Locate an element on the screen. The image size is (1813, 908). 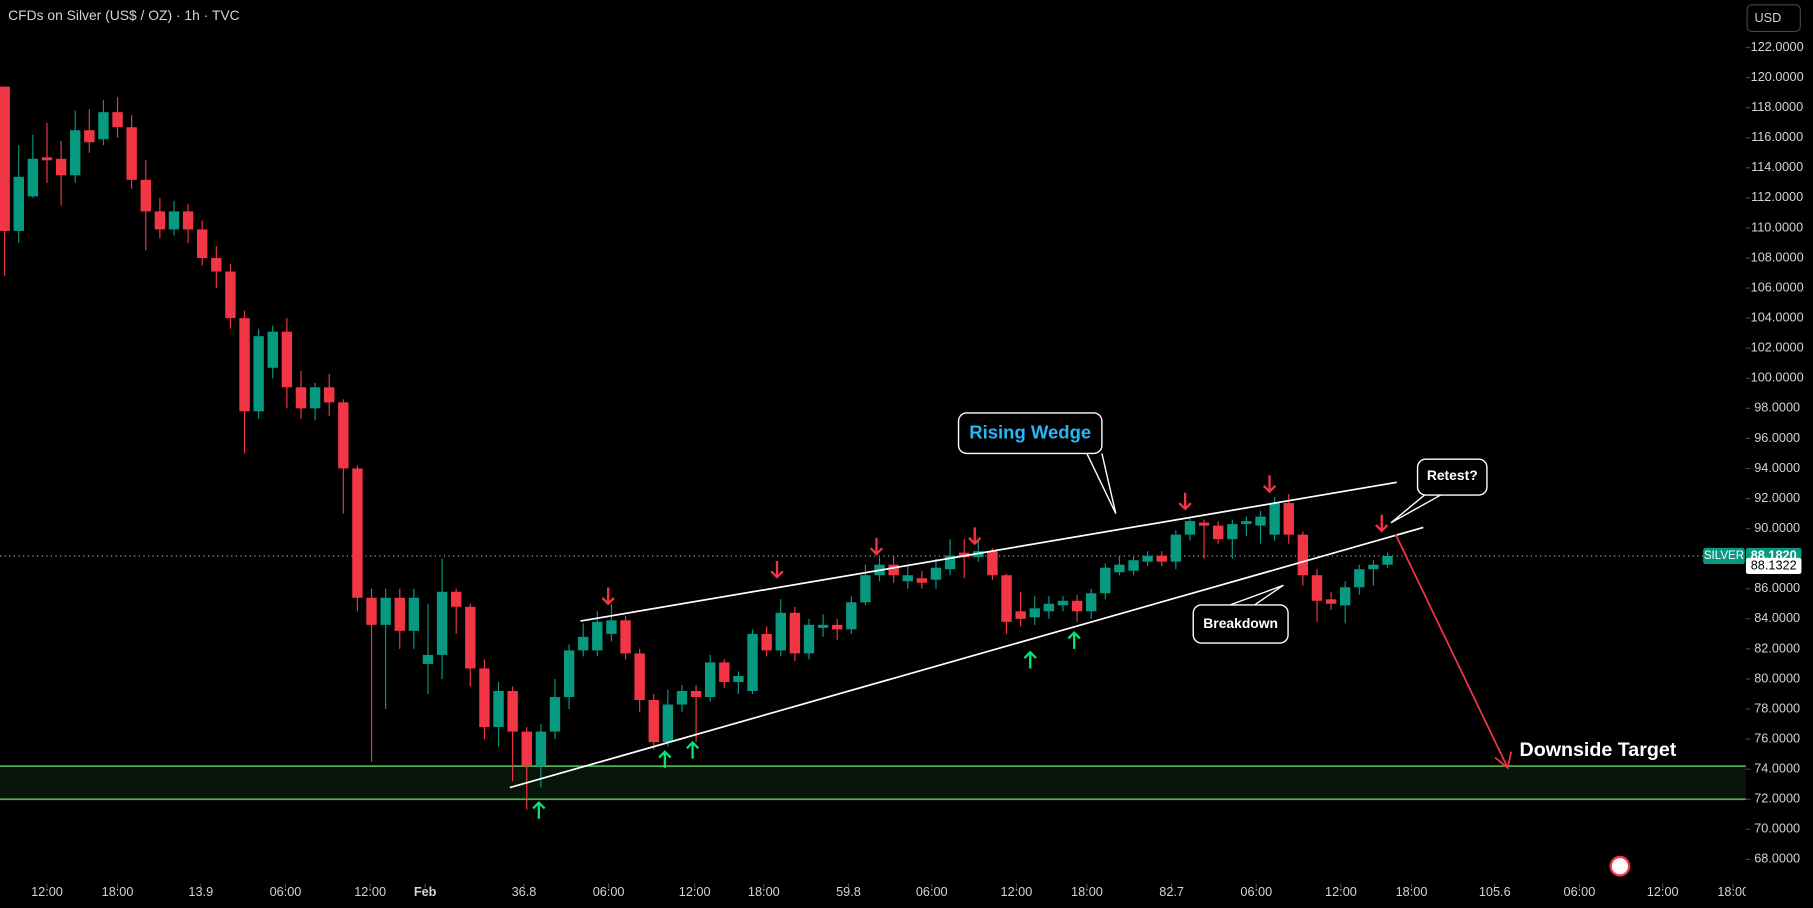
y-tick-label: 92.0000 is located at coordinates (1777, 497).